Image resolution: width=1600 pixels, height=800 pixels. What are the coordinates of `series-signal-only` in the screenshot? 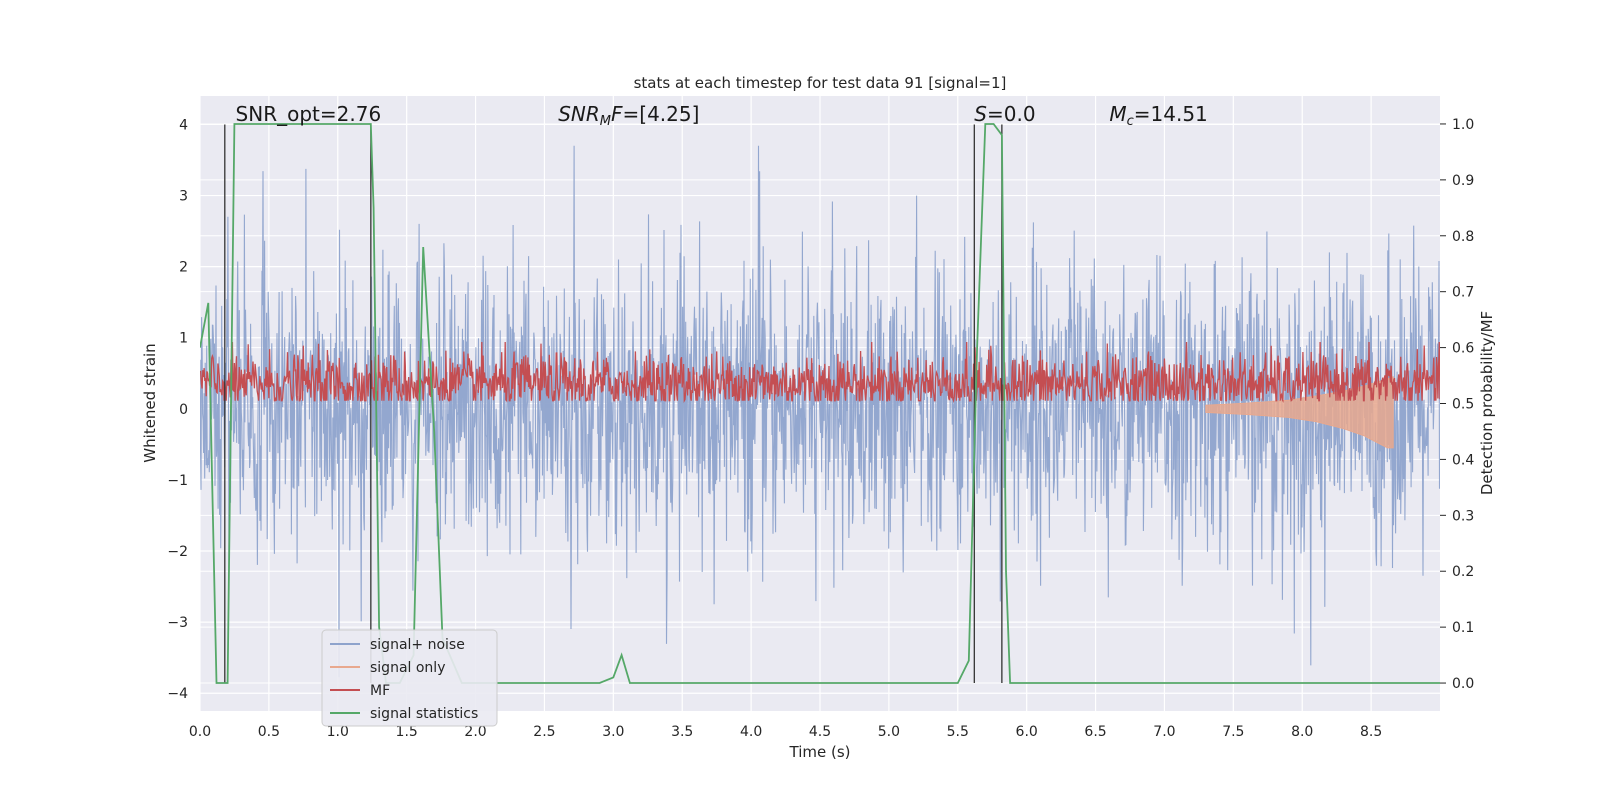 It's located at (1299, 412).